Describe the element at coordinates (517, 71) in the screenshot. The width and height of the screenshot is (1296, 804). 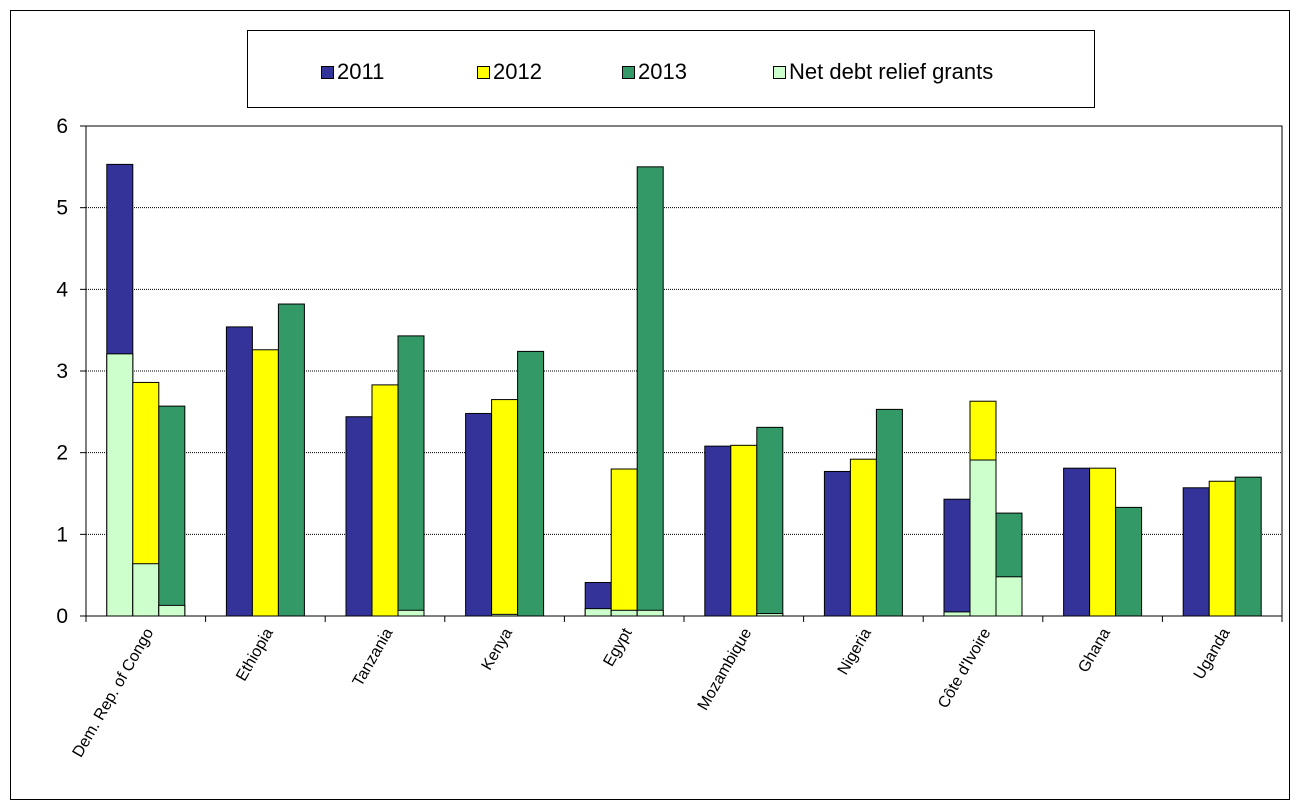
I see `legend-label-2012: 2012` at that location.